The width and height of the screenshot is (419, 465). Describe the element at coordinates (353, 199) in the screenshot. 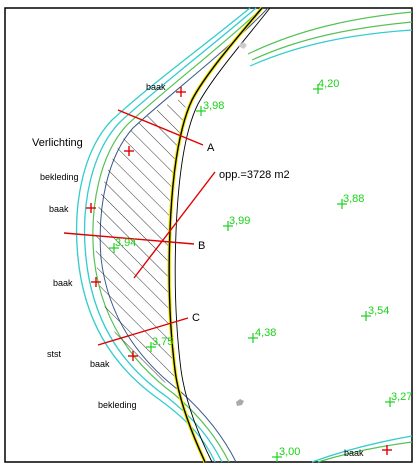

I see `spot-height-label: 3,88` at that location.